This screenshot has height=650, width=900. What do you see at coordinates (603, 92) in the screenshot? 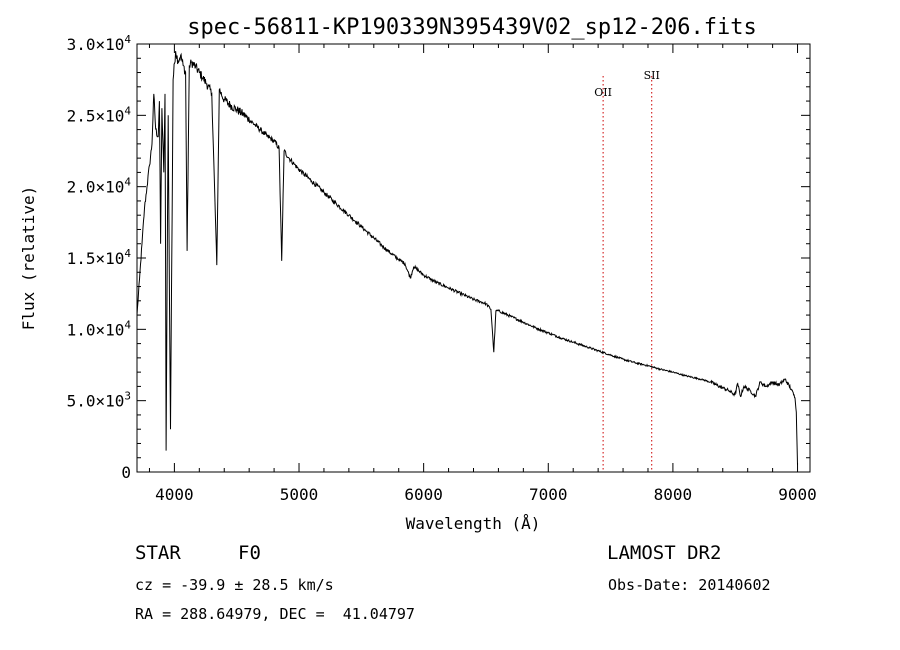
I see `reference-label-oii: OII` at bounding box center [603, 92].